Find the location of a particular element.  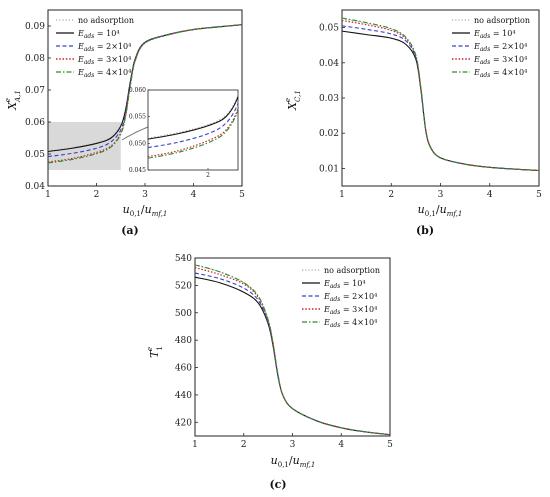

panel-b-xtick-label-4: 5 is located at coordinates (539, 195).